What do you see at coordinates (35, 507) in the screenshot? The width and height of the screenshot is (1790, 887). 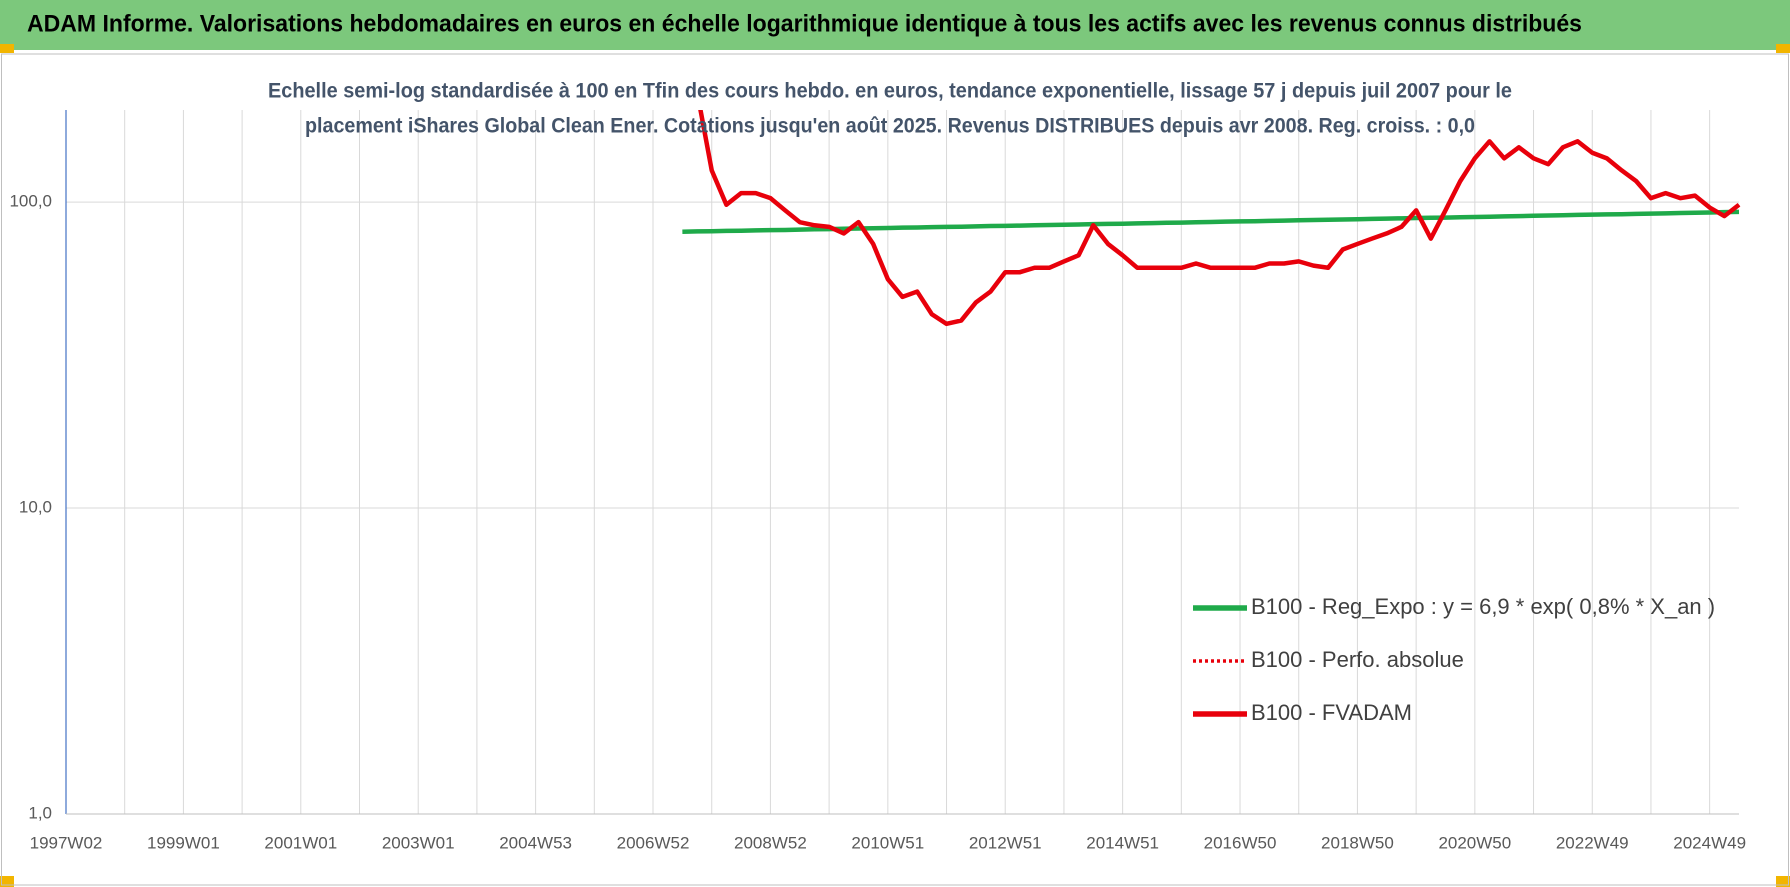 I see `y-tick-label: 10,0` at bounding box center [35, 507].